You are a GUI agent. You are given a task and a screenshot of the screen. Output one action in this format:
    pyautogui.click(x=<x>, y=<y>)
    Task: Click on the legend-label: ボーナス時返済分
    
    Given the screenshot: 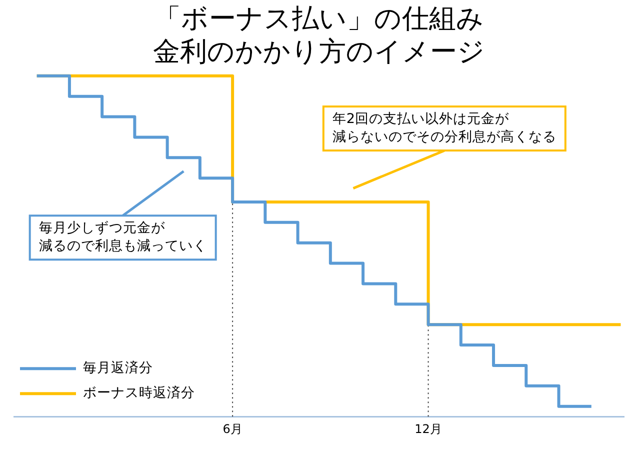 What is the action you would take?
    pyautogui.click(x=139, y=393)
    